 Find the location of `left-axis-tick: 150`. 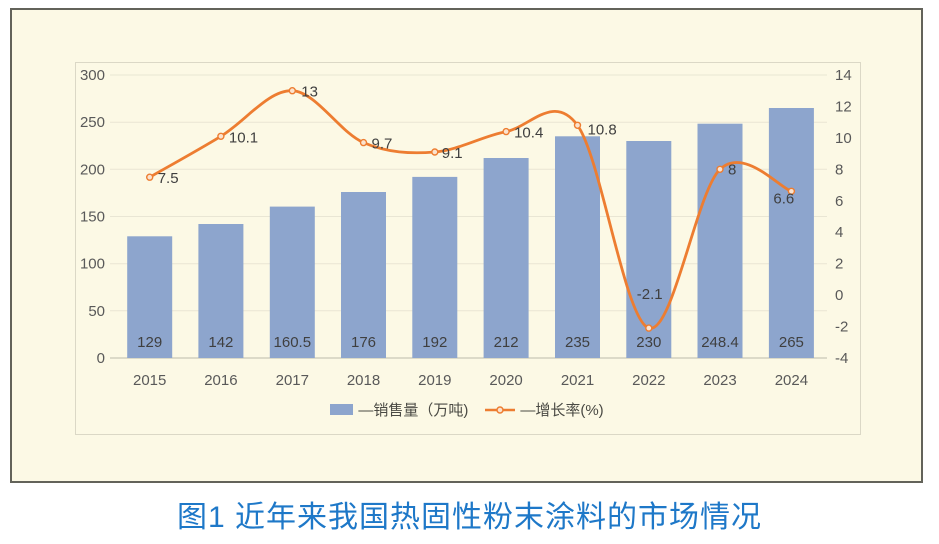

left-axis-tick: 150 is located at coordinates (92, 217).